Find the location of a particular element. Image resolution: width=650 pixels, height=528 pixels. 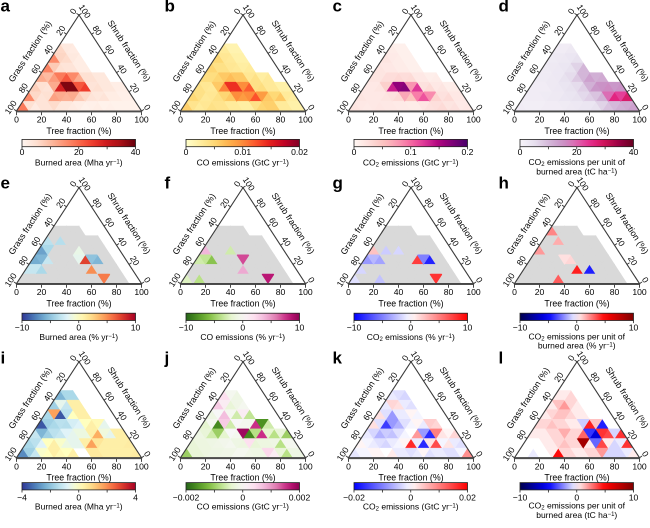

svg-text: d is located at coordinates (504, 8).